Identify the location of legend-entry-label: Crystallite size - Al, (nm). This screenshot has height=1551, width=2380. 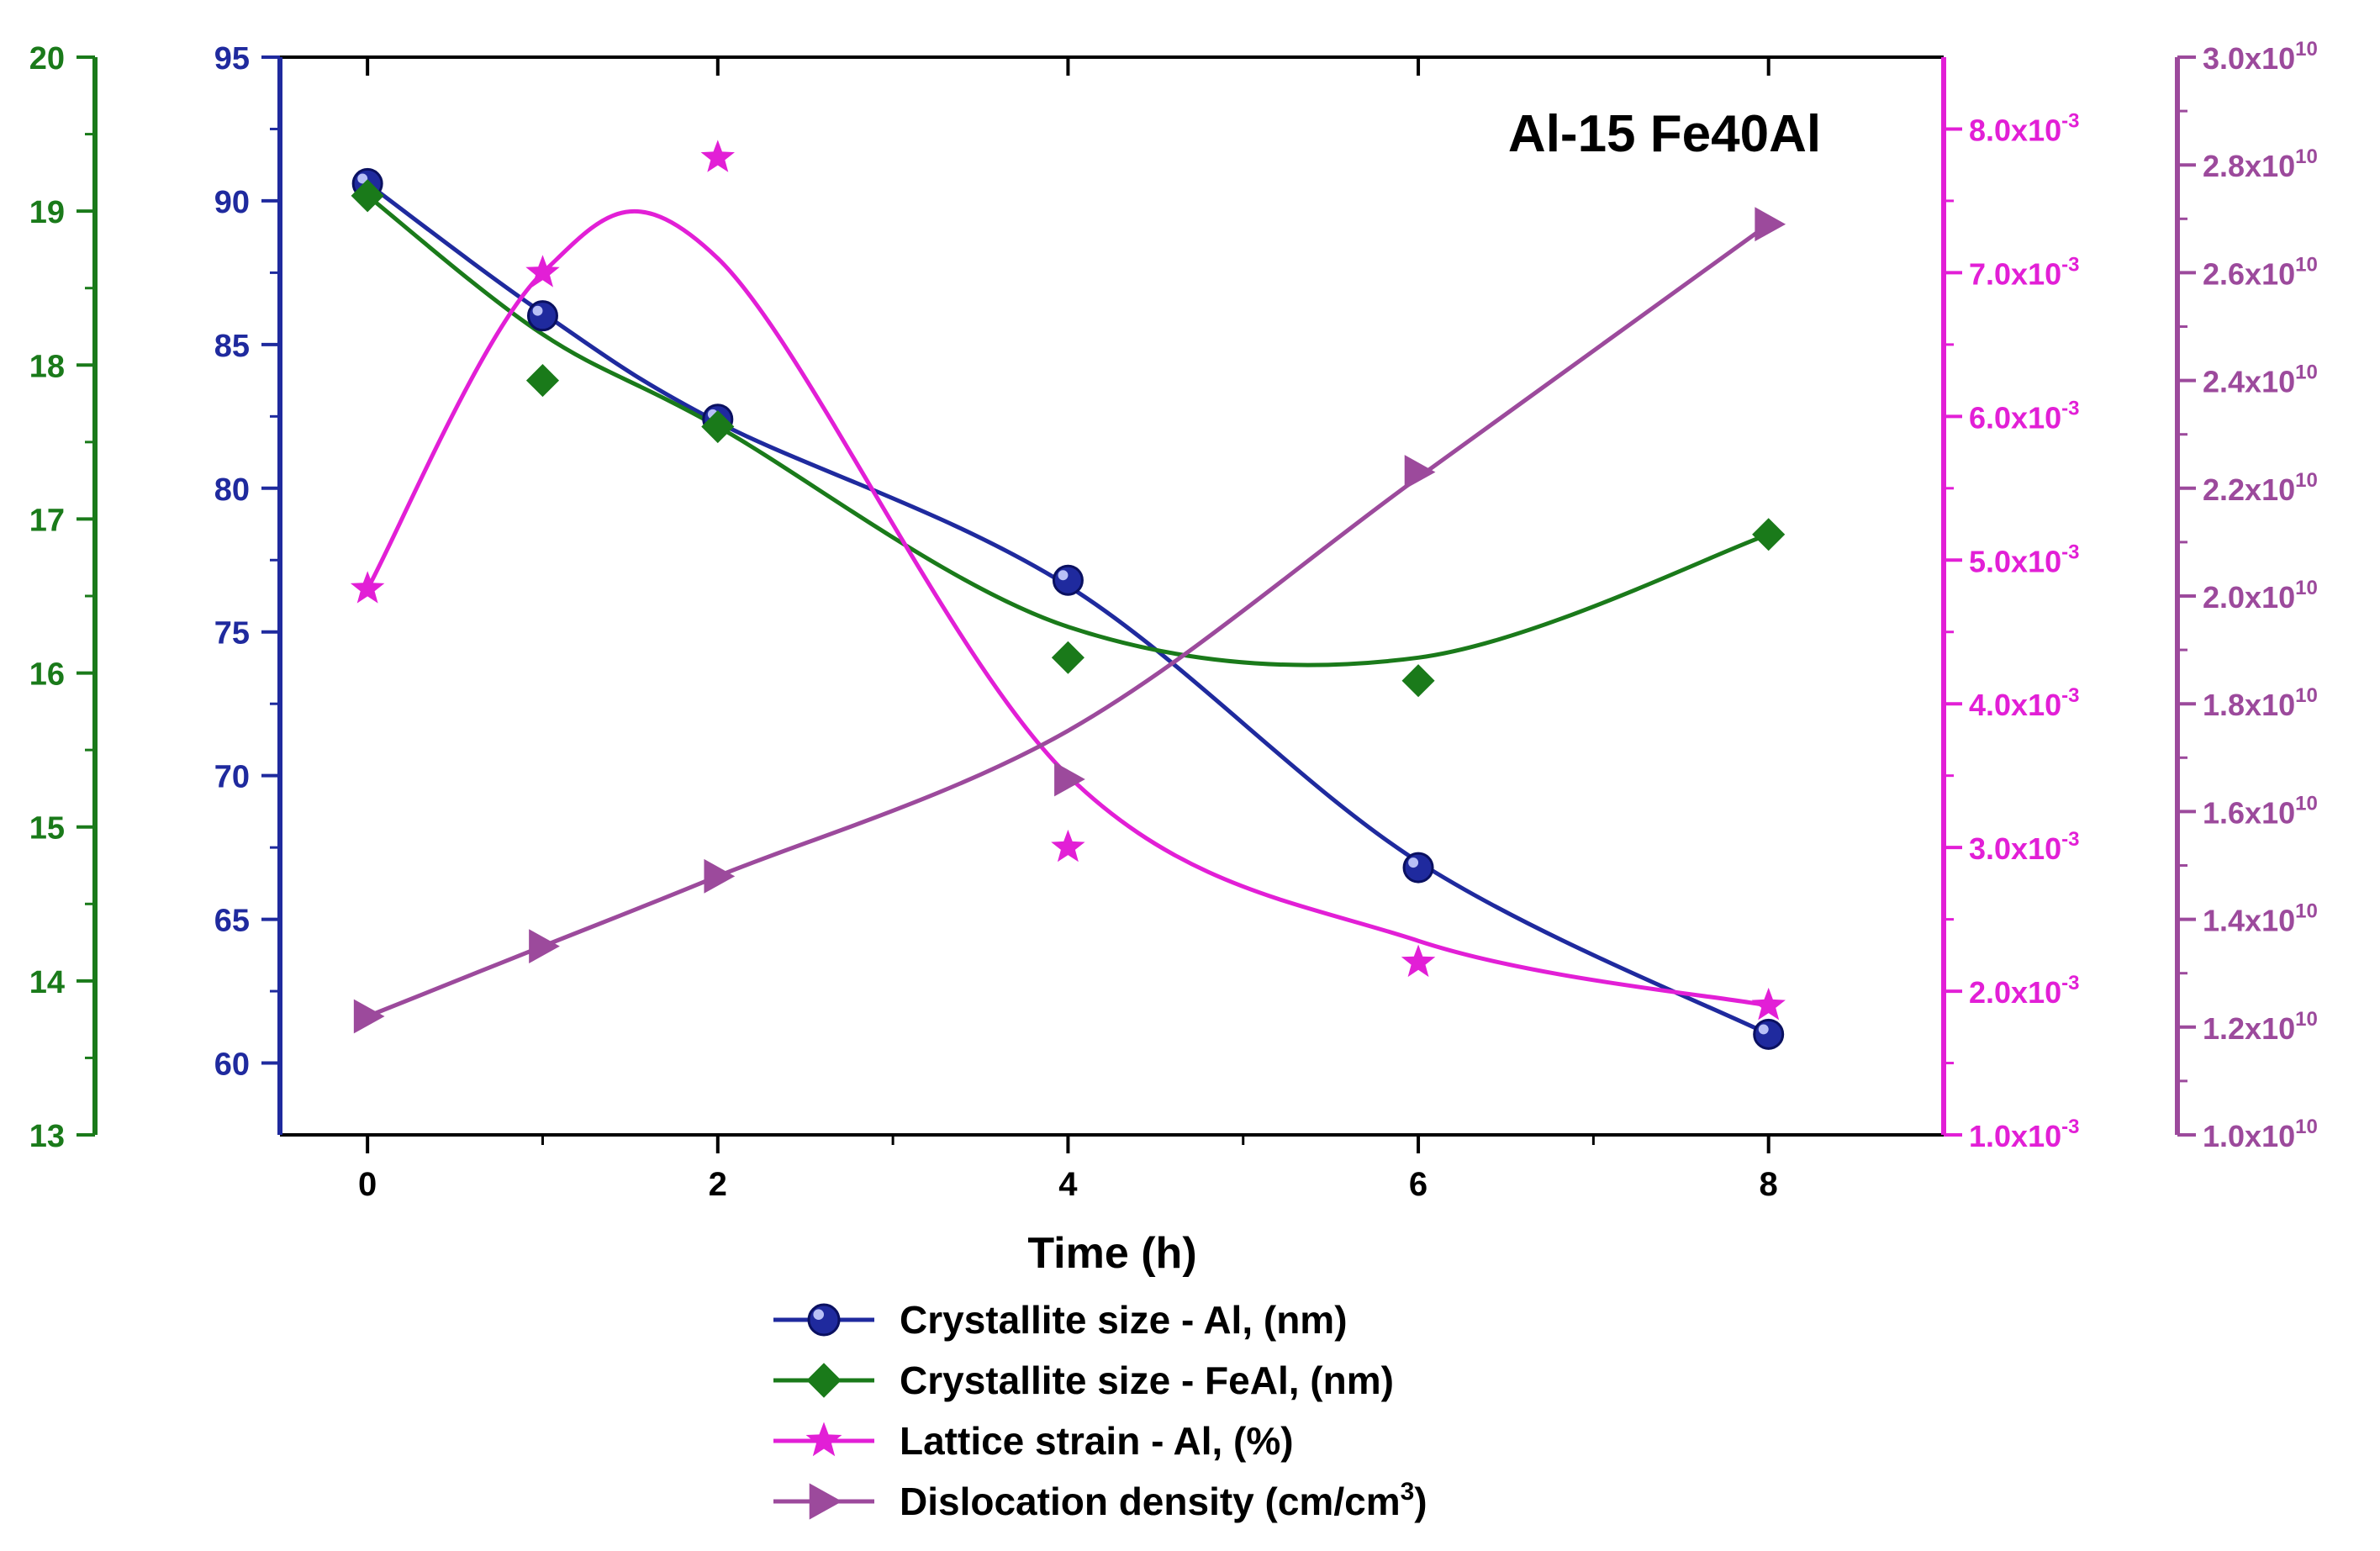
(1124, 1320).